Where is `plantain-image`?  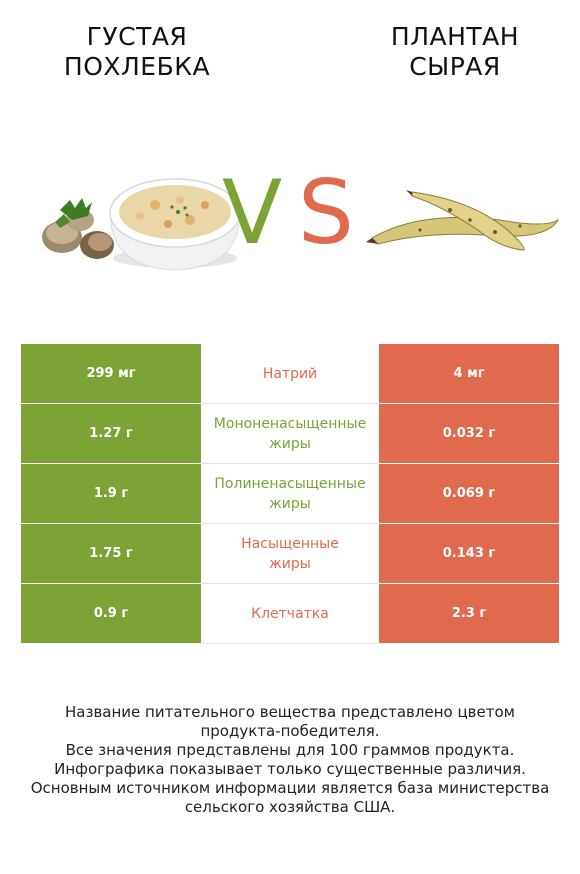 plantain-image is located at coordinates (463, 220).